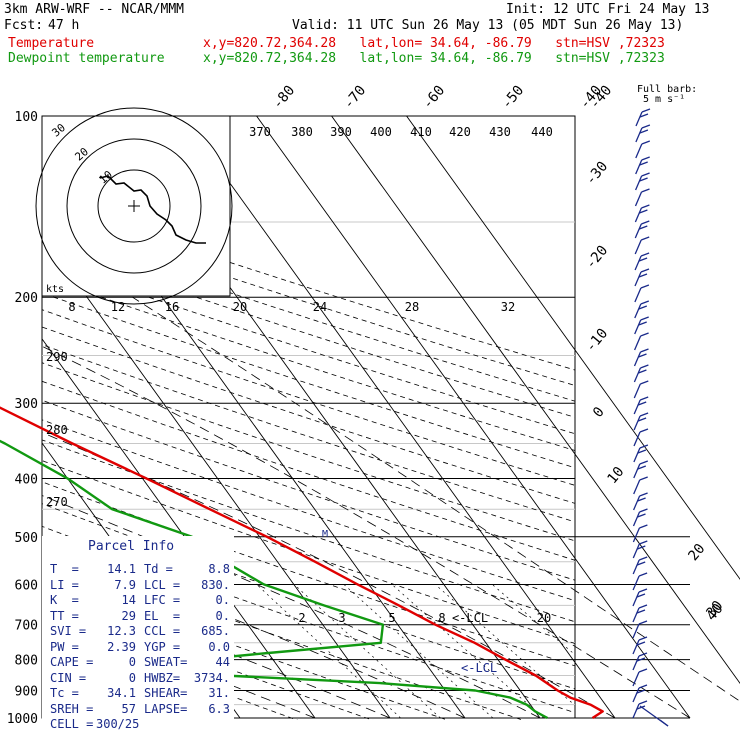 This screenshot has height=740, width=740. What do you see at coordinates (284, 98) in the screenshot?
I see `isotherm-top-label: -80` at bounding box center [284, 98].